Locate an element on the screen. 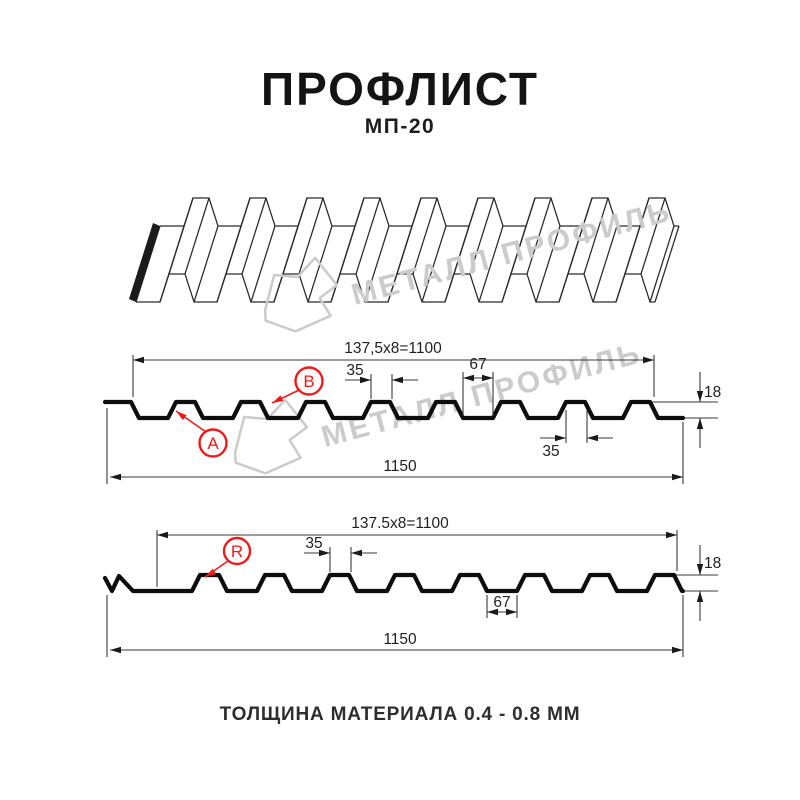  footer-note: ТОЛЩИНА МАТЕРИАЛА 0.4 - 0.8 ММ is located at coordinates (400, 714).